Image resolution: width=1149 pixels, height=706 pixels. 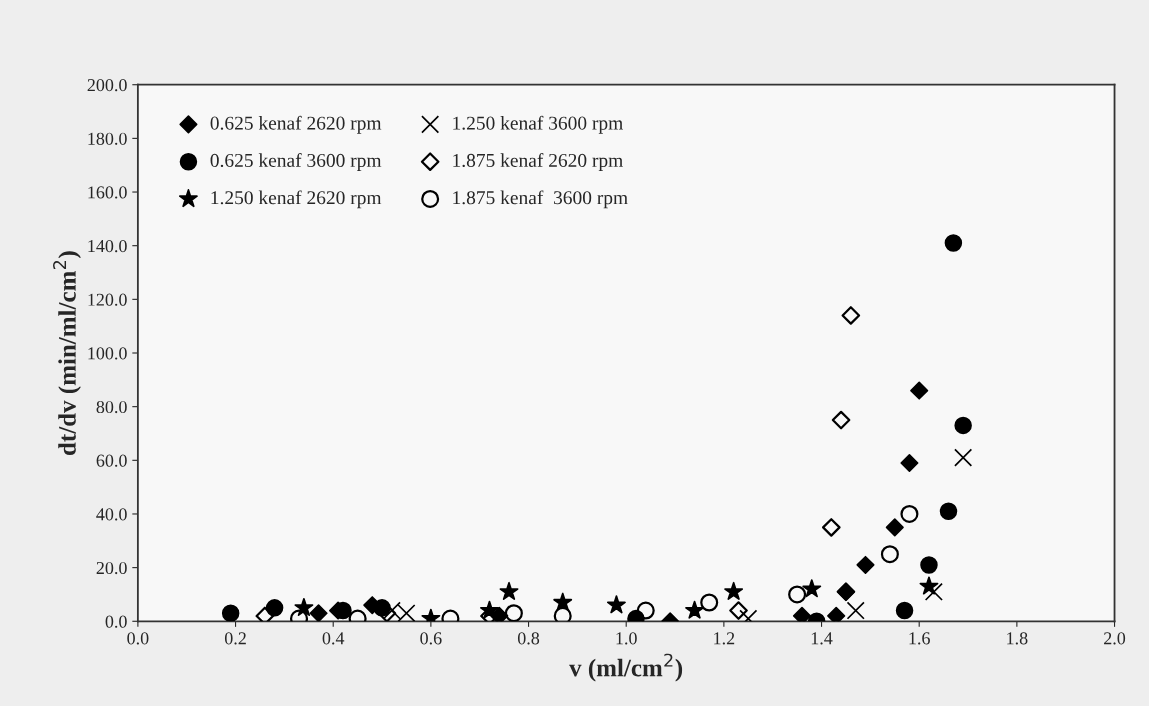 I want to click on y-tick-label: 120.0, so click(x=107, y=299).